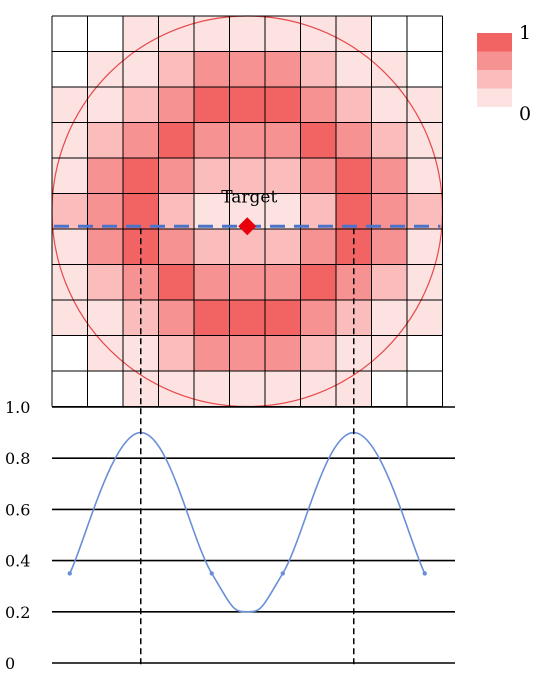  What do you see at coordinates (17, 458) in the screenshot?
I see `y-tick-label: 0.8` at bounding box center [17, 458].